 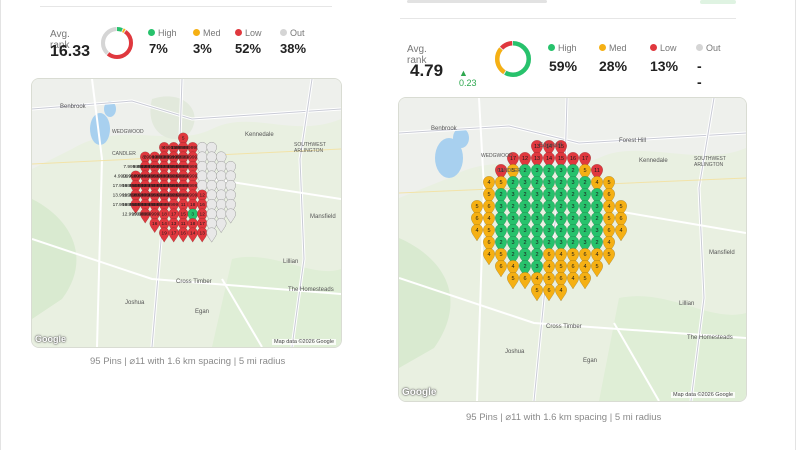 I want to click on rank-pin-icon: 19.999999999999993, so click(x=174, y=169).